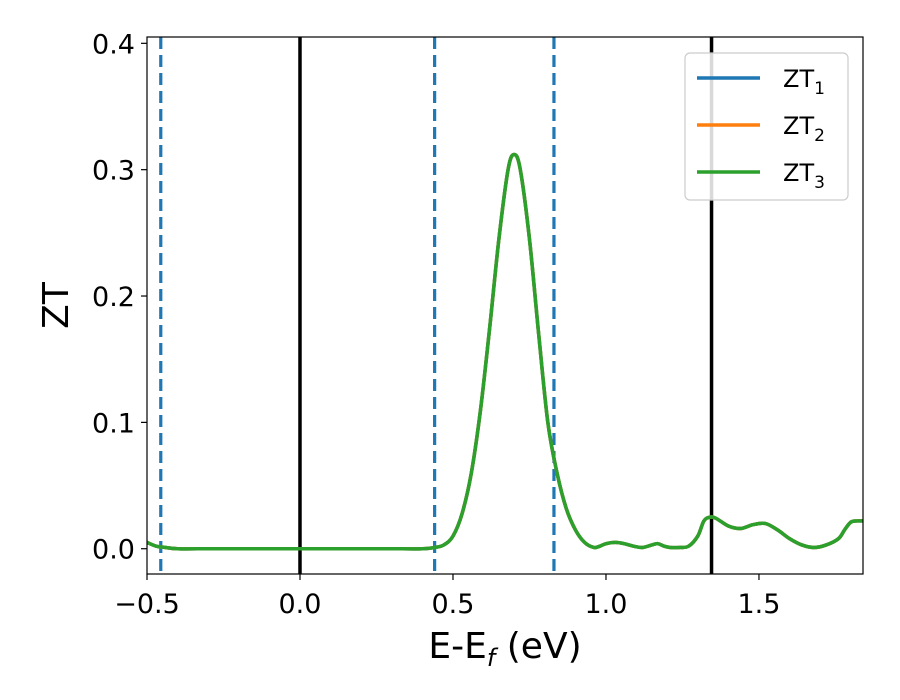 The image size is (900, 700). Describe the element at coordinates (147, 604) in the screenshot. I see `x-tick-label: −0.5` at that location.